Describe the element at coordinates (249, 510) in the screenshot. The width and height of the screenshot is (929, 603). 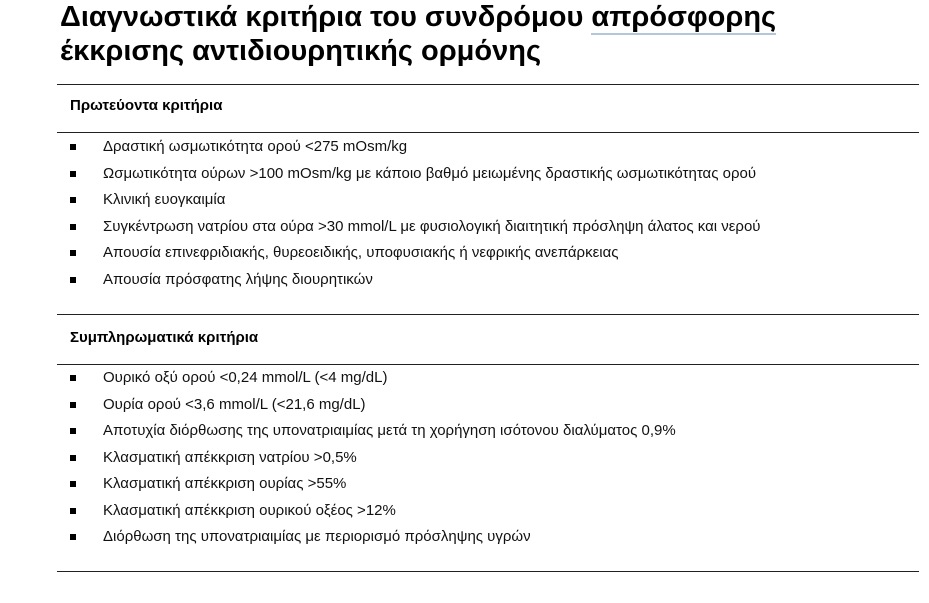
I see `criterion-text: Κλασματική απέκκριση ουρικού οξέος >12%` at that location.